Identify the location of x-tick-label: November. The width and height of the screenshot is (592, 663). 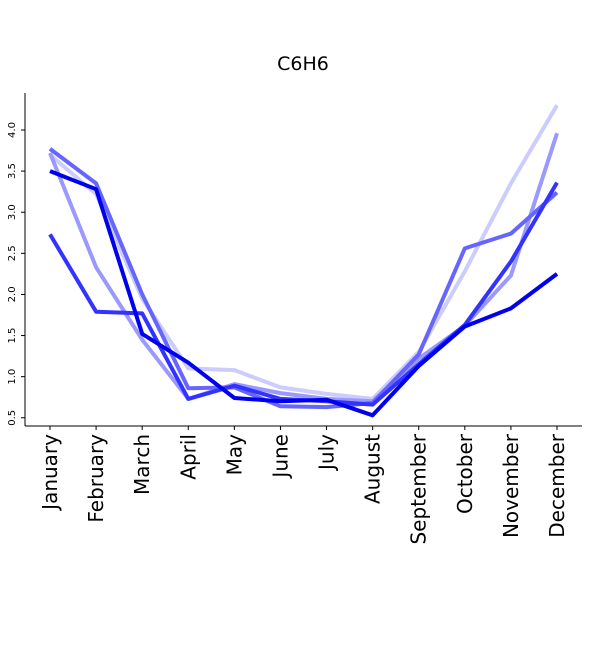
(511, 485).